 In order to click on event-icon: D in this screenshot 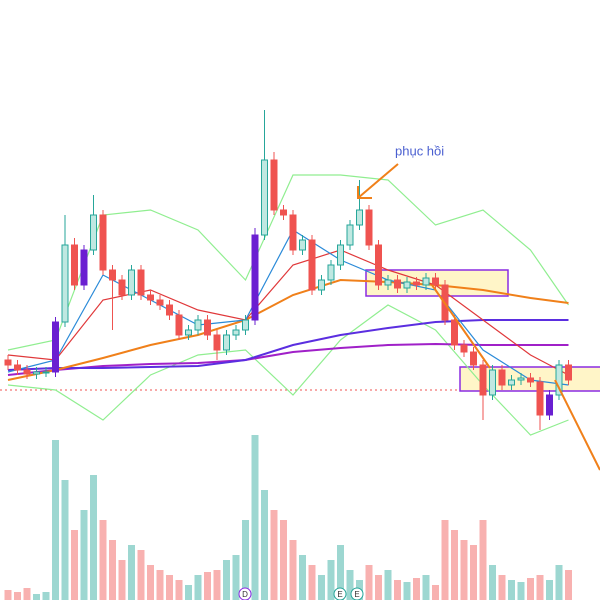, I will do `click(245, 593)`.